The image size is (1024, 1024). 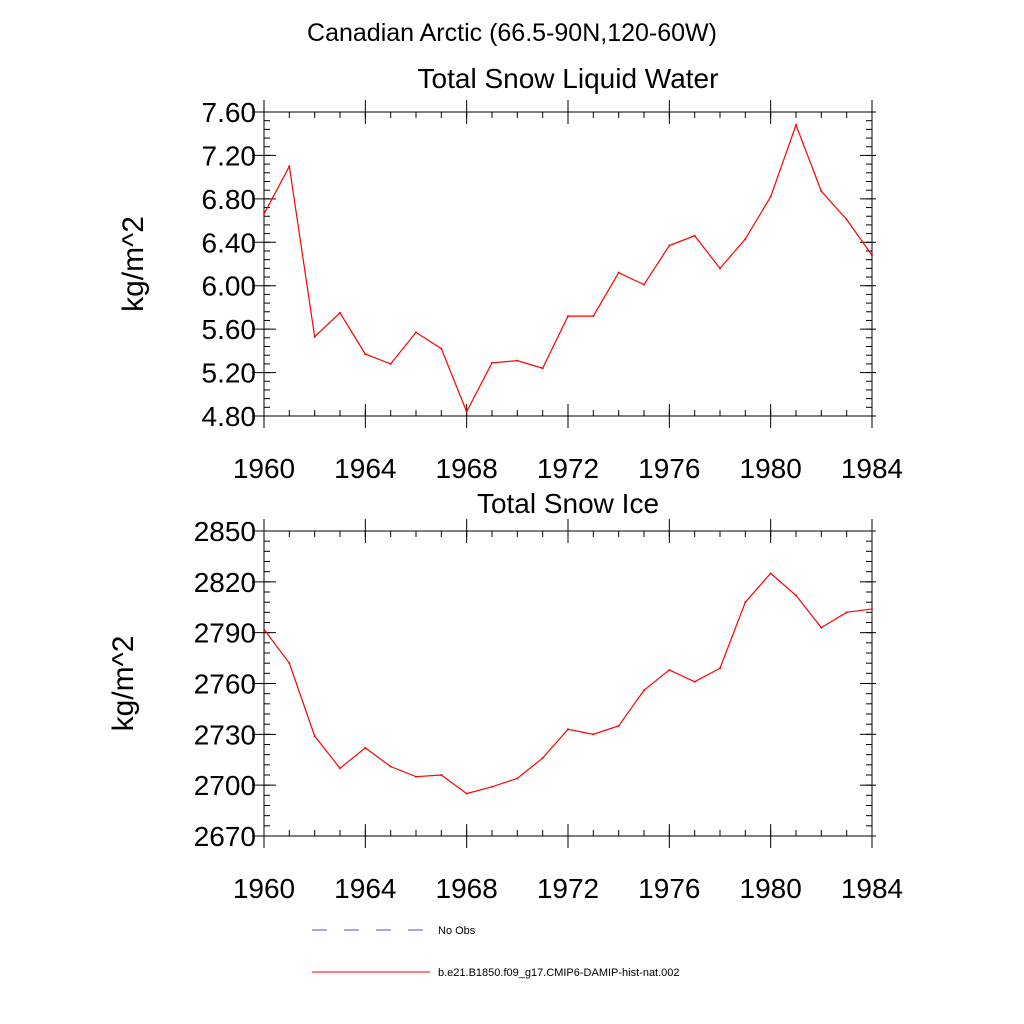 What do you see at coordinates (225, 531) in the screenshot?
I see `y-tick-label: 2850` at bounding box center [225, 531].